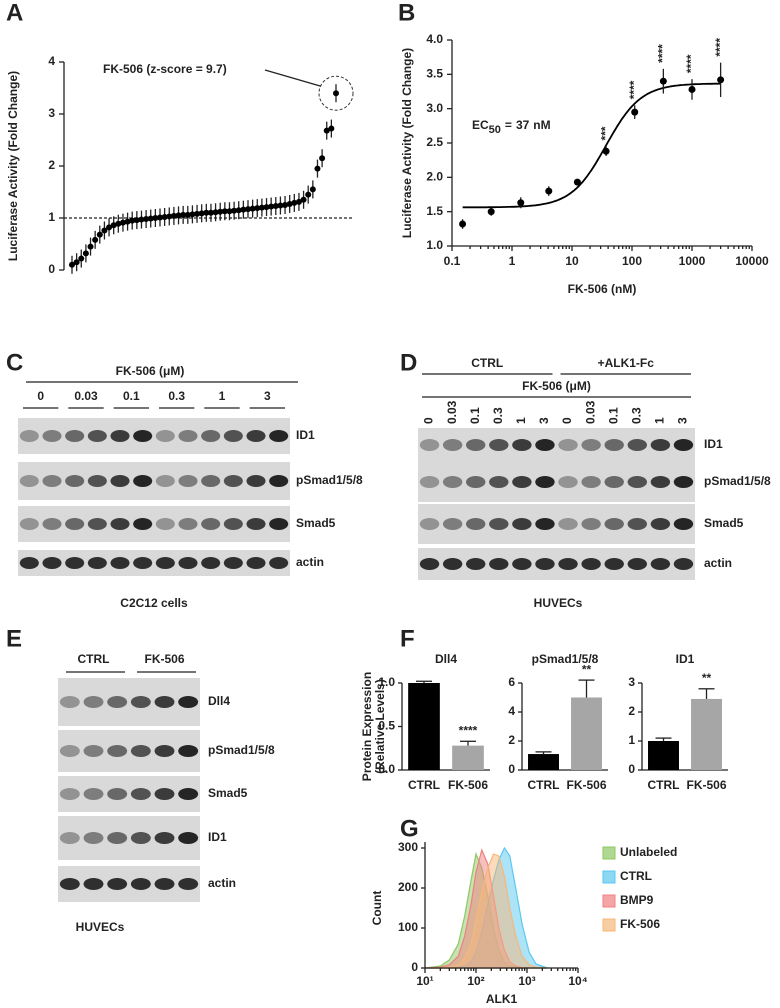  Describe the element at coordinates (434, 108) in the screenshot. I see `y-tick-label: 3.0` at that location.